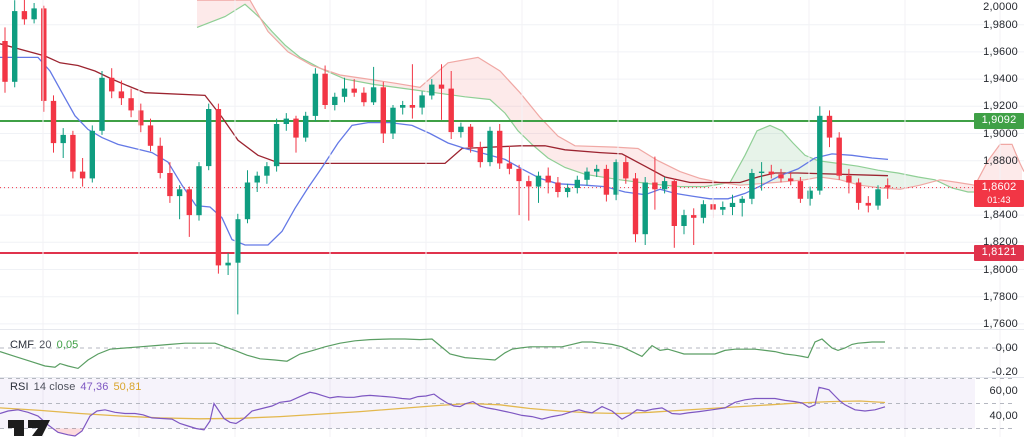 The height and width of the screenshot is (437, 1024). I want to click on price-axis-label: 1,8000, so click(1000, 269).